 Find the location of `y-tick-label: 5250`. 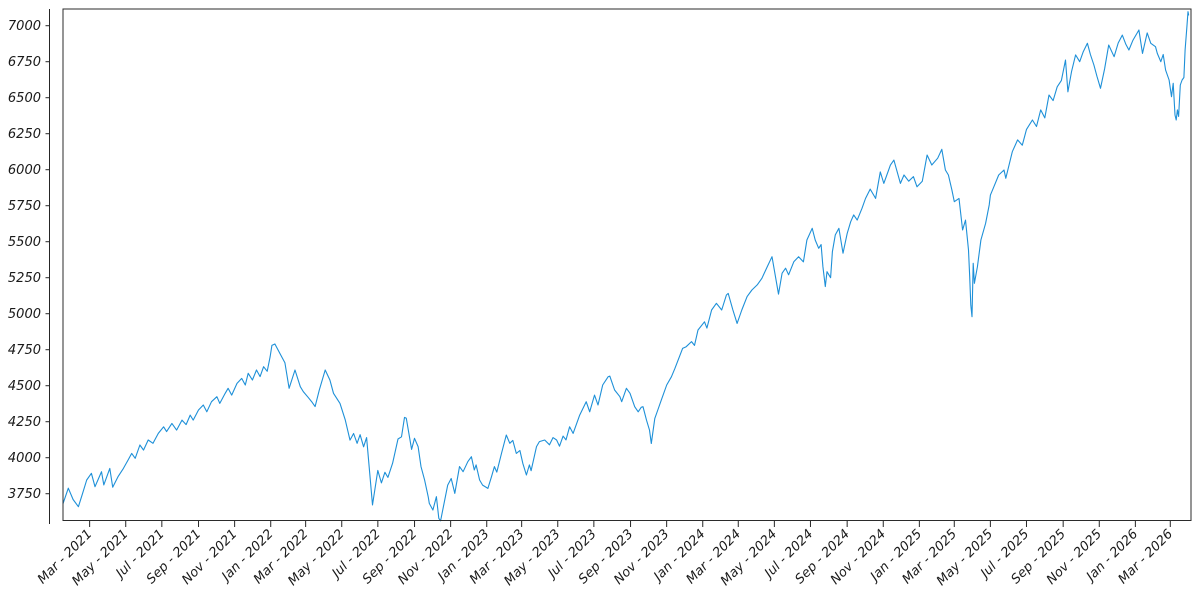

y-tick-label: 5250 is located at coordinates (24, 278).